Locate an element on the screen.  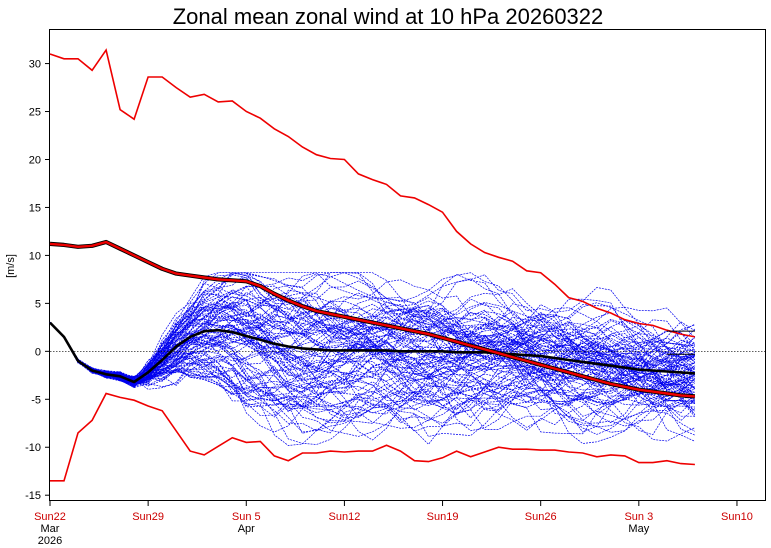
x-tick-year: 2026 is located at coordinates (50, 541).